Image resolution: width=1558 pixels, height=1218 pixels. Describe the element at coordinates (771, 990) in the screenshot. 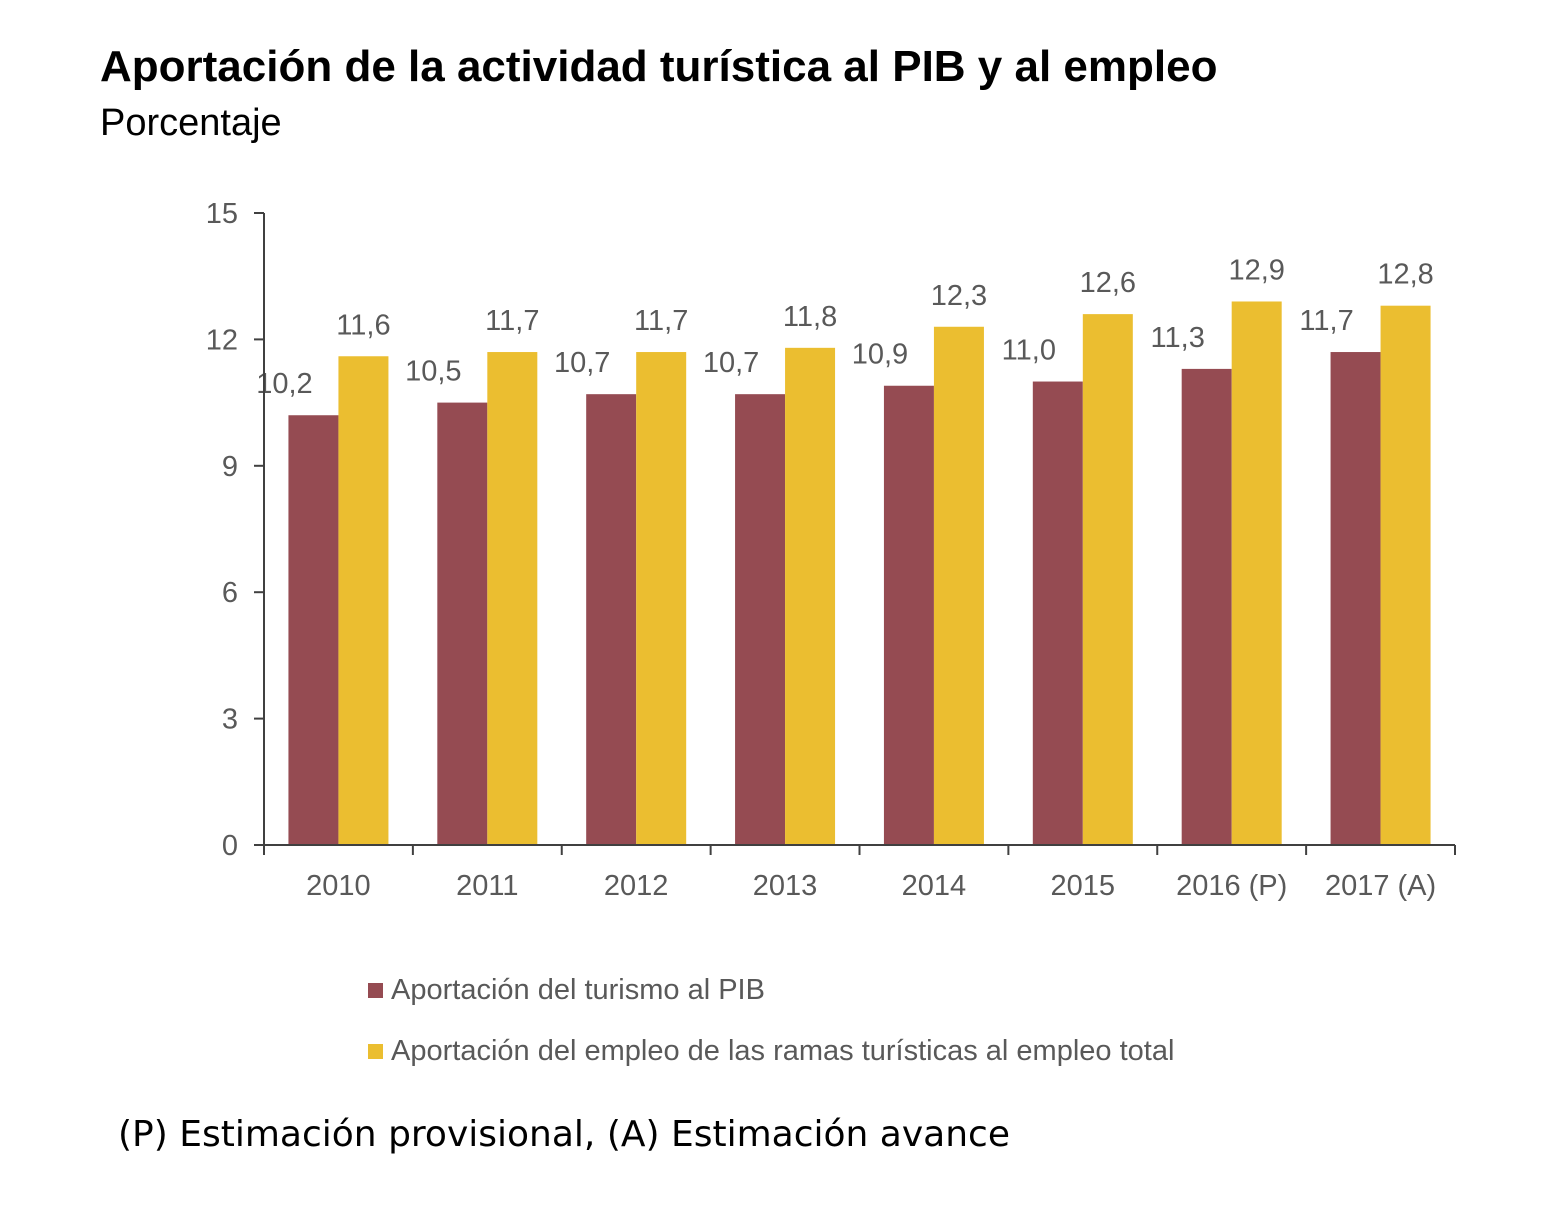

I see `legend-item-pib: Aportación del turismo al PIB` at that location.